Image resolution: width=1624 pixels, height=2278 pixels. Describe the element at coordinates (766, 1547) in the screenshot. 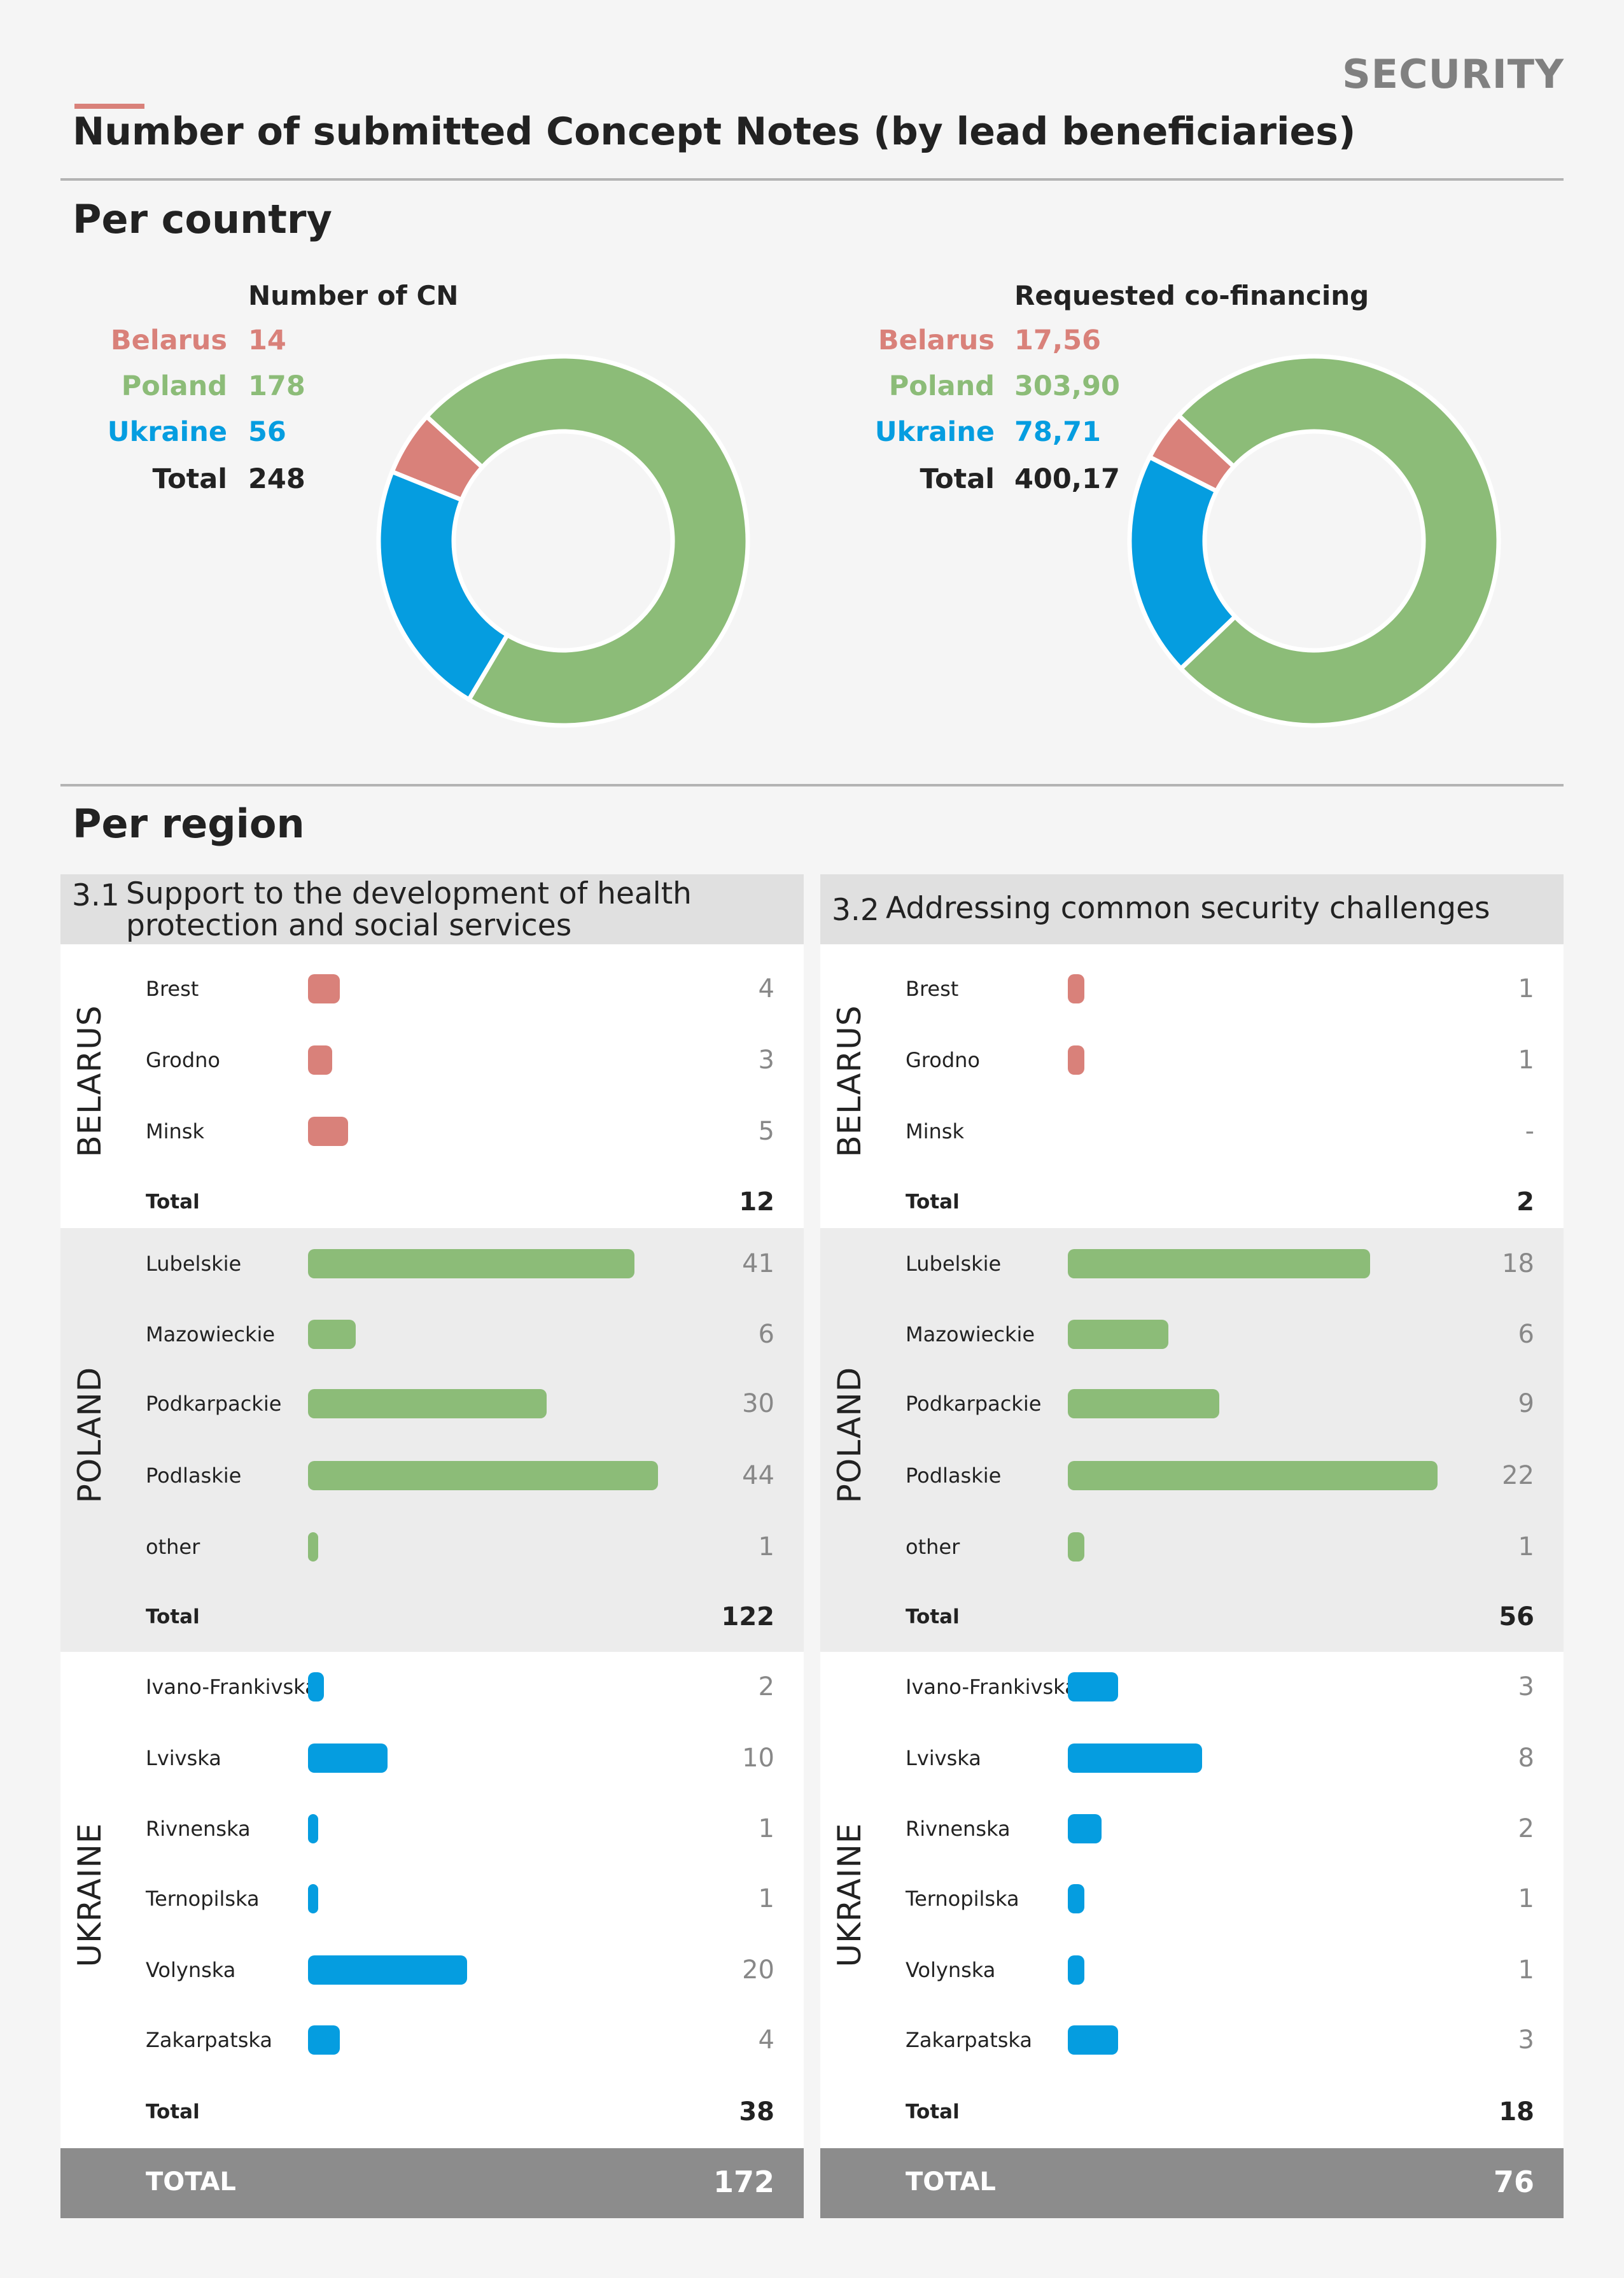

I see `region-value-other: 1` at that location.